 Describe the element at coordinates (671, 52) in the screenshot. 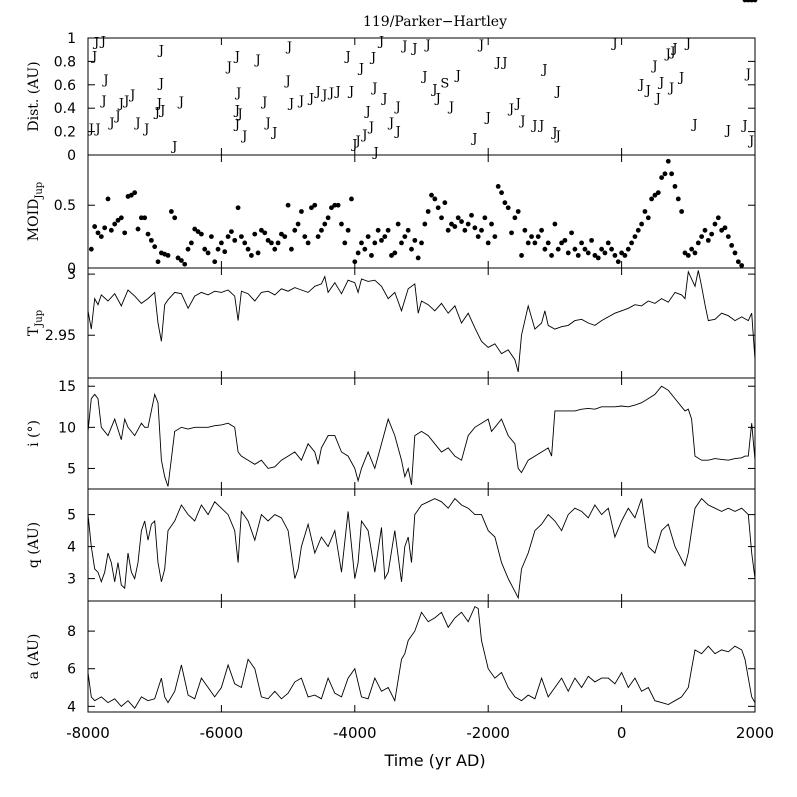

I see `data-point-dist-88: J` at that location.